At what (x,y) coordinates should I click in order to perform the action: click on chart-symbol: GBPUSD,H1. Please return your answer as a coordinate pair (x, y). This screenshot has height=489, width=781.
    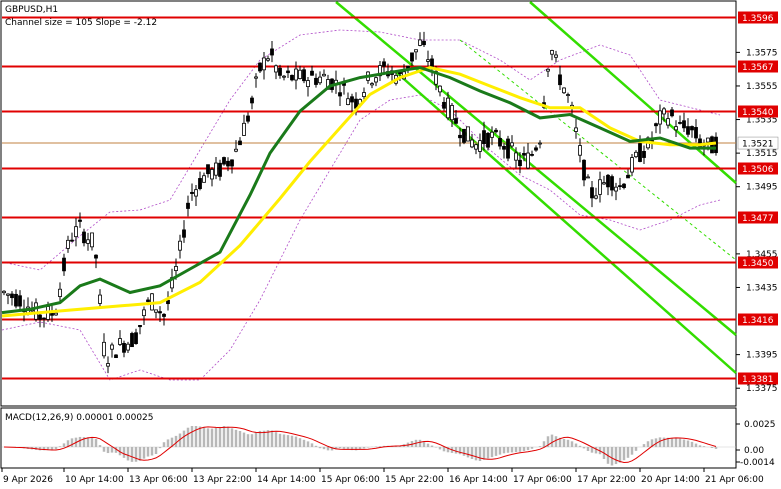
    Looking at the image, I should click on (31, 10).